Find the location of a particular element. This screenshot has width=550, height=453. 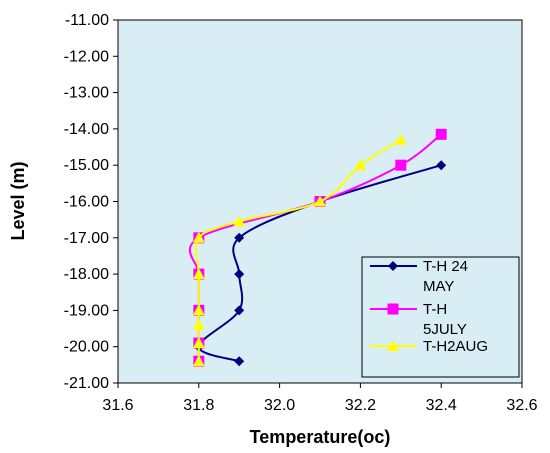

y-tick-label: -13.00 is located at coordinates (86, 93).